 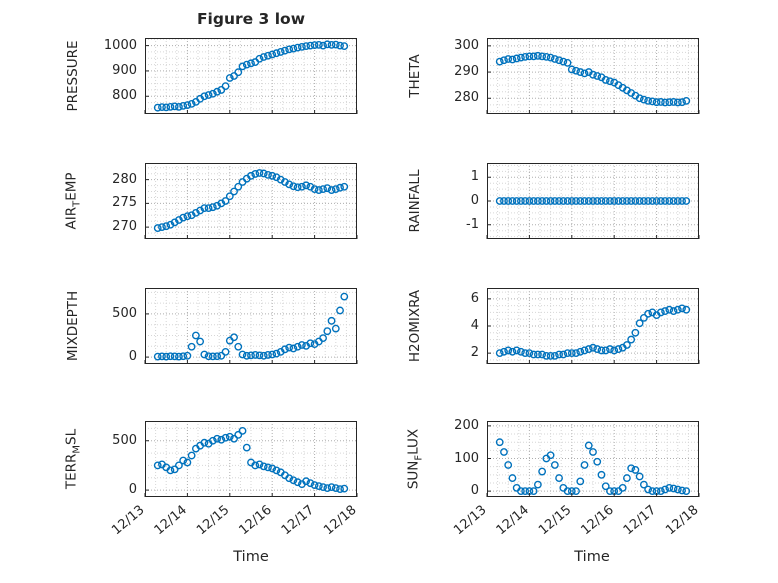 I want to click on plot-area-theta, so click(x=593, y=76).